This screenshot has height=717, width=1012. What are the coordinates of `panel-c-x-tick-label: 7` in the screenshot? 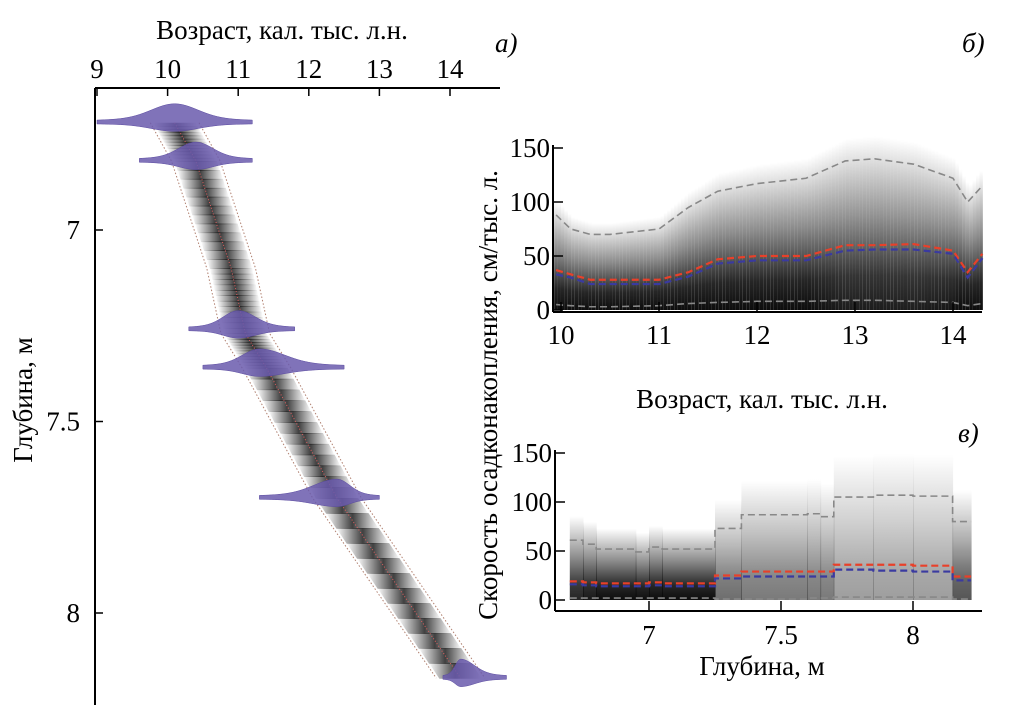 It's located at (649, 635).